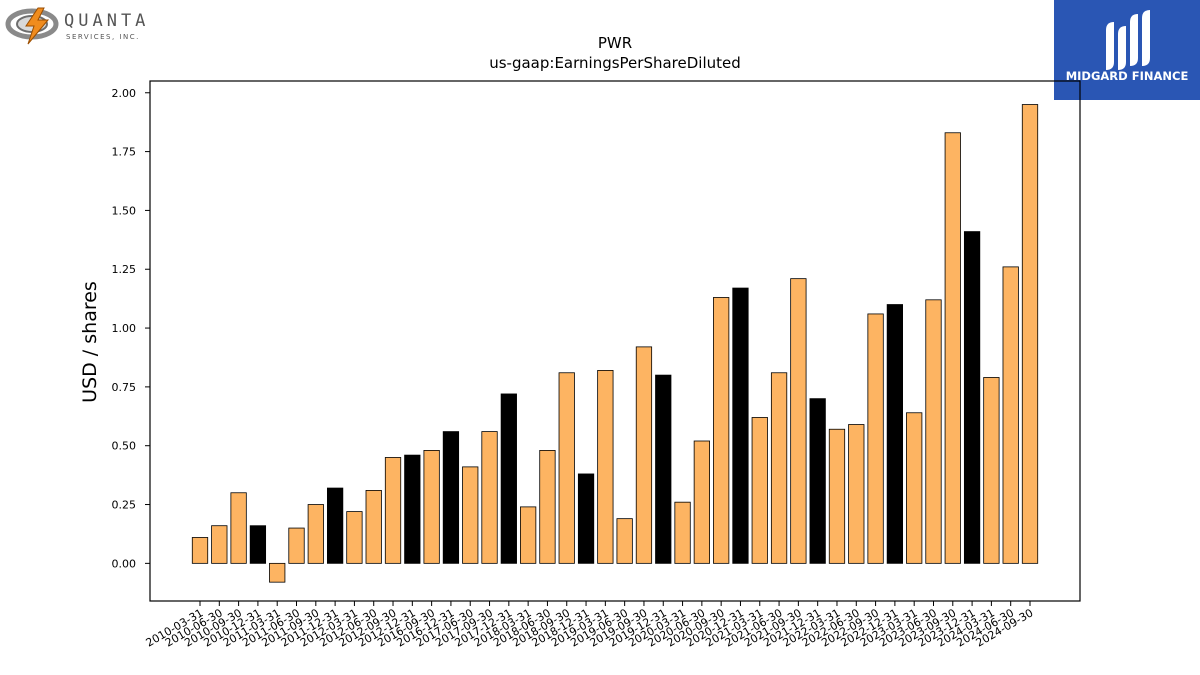  I want to click on y-tick-label: 0.25, so click(124, 505).